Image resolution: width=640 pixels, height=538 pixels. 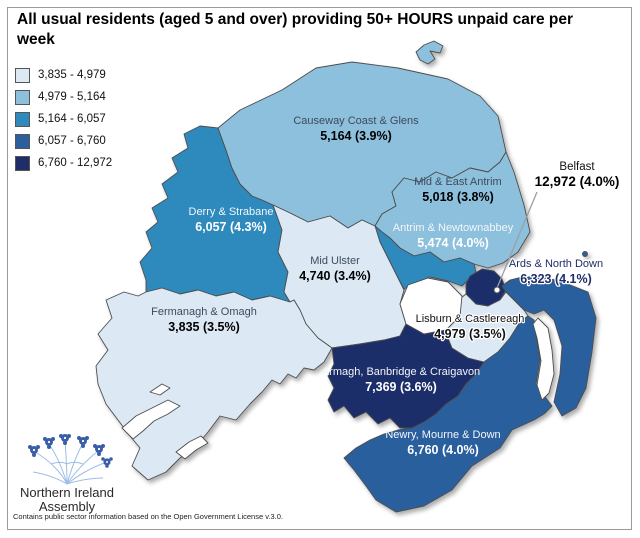 What do you see at coordinates (470, 319) in the screenshot?
I see `svg-text: Lisburn & Castlereagh` at bounding box center [470, 319].